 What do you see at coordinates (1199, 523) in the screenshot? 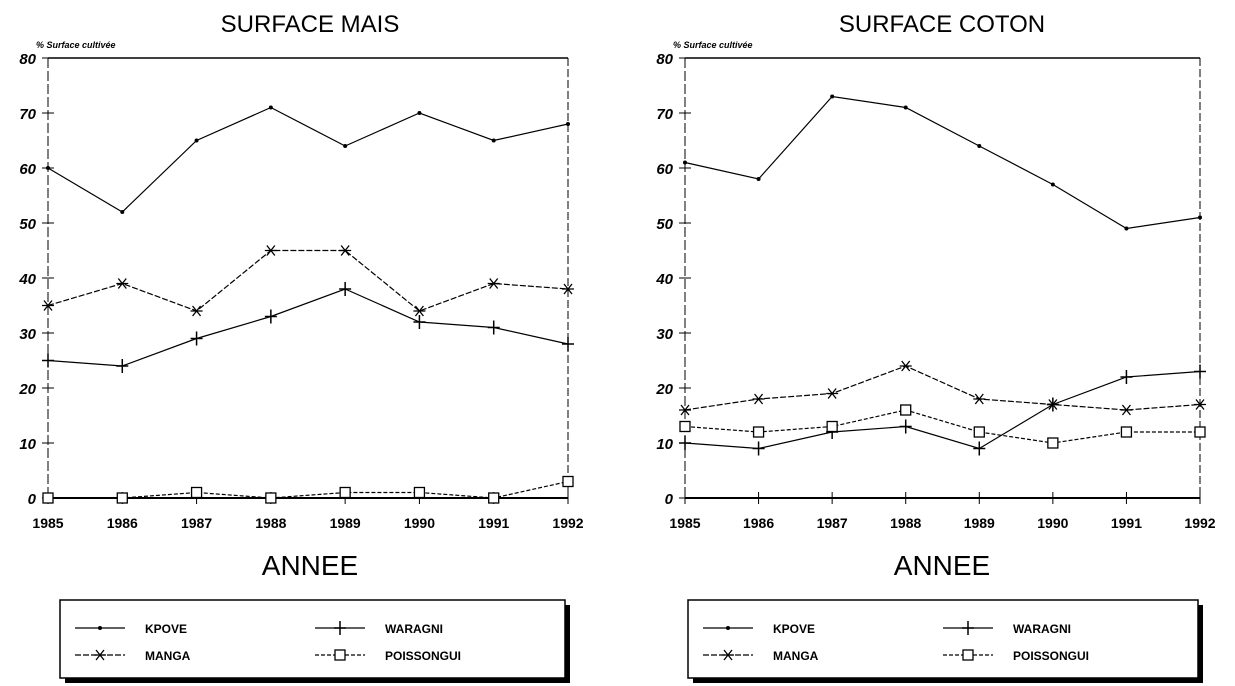
I see `x-tick-label: 1992` at bounding box center [1199, 523].